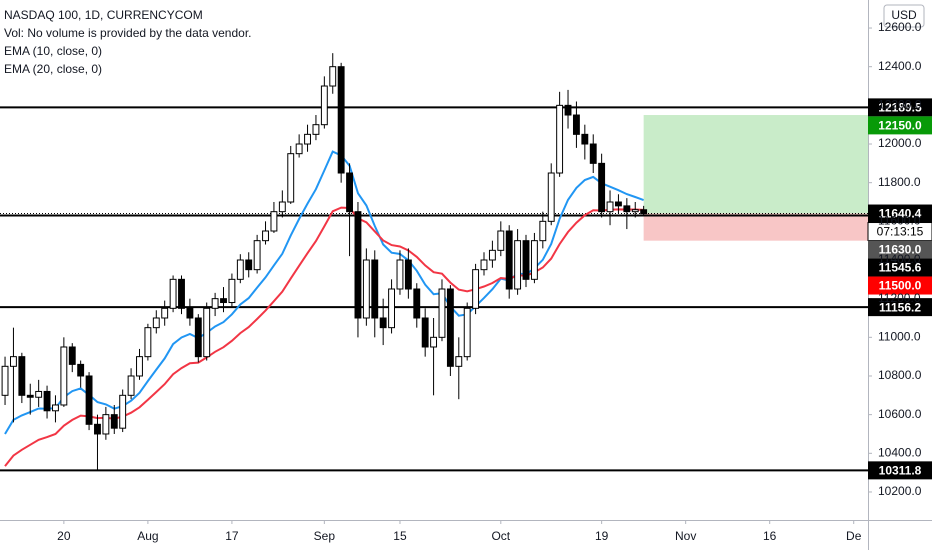 The image size is (932, 555). I want to click on x-tick-label: Sep, so click(325, 536).